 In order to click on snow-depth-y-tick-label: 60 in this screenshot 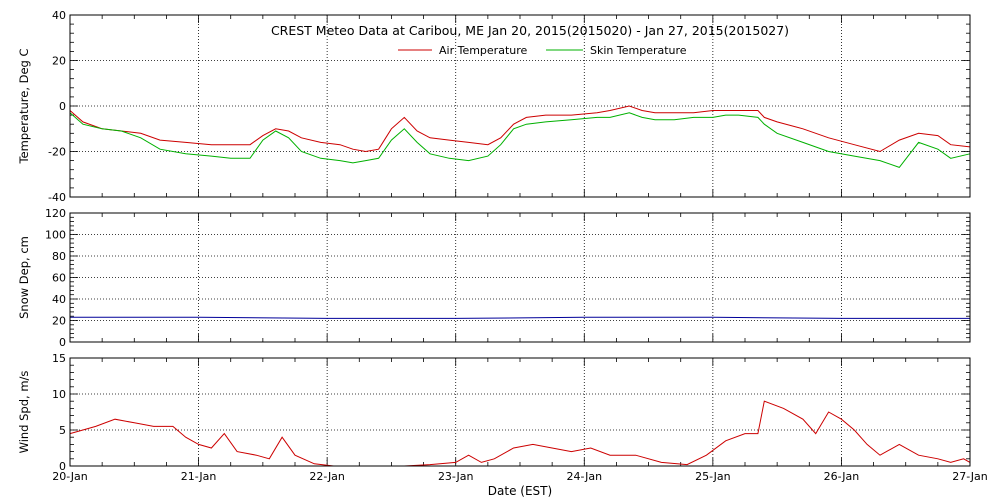, I will do `click(59, 278)`.